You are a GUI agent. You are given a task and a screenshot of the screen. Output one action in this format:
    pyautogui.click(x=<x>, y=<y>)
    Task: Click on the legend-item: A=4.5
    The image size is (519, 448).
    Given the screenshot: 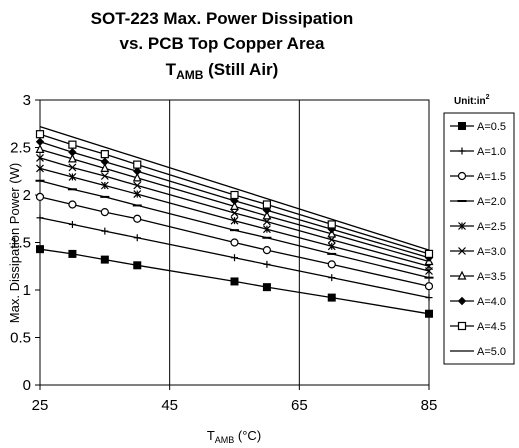 What is the action you would take?
    pyautogui.click(x=478, y=327)
    